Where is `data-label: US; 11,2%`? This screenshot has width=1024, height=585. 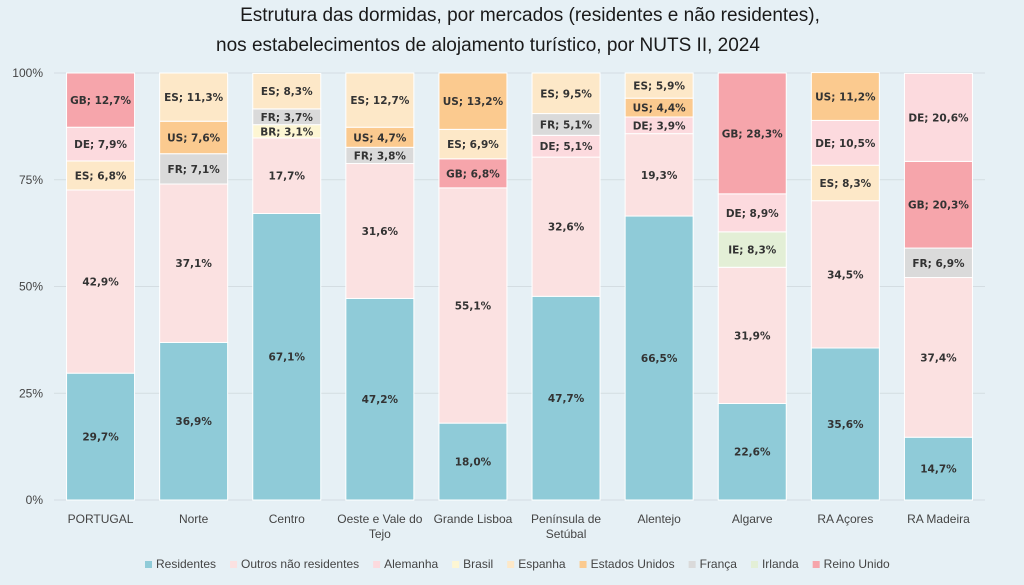
data-label: US; 11,2% is located at coordinates (845, 97).